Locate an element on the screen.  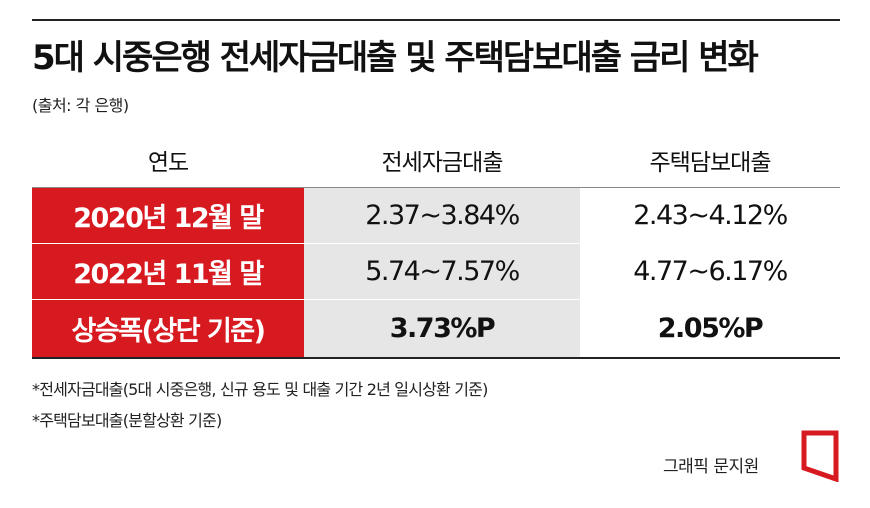
cell-mortgage-increase: 2.05%P is located at coordinates (710, 329).